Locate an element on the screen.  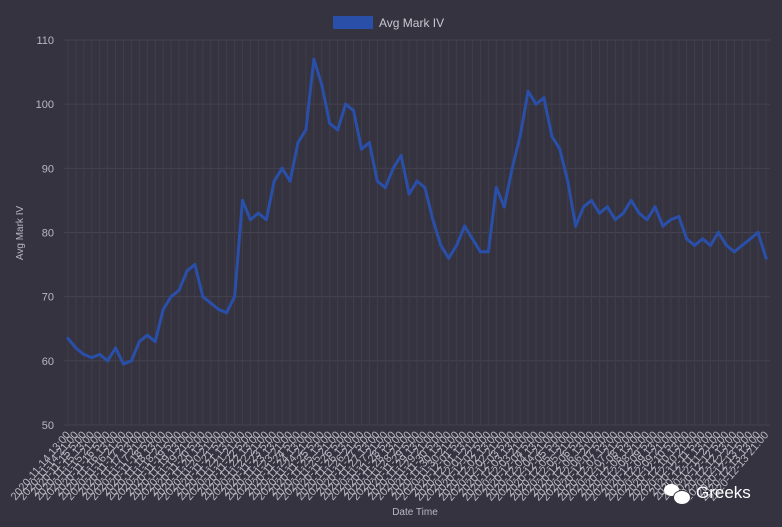
y-tick-label: 80 is located at coordinates (48, 234).